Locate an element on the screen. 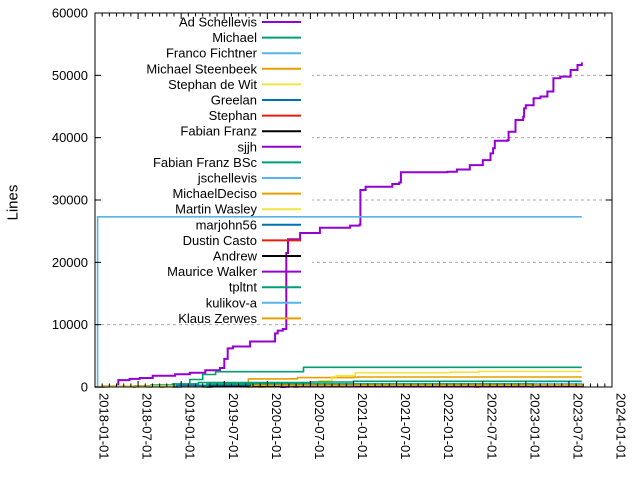 The height and width of the screenshot is (480, 640). y-tick-label: 10000 is located at coordinates (70, 324).